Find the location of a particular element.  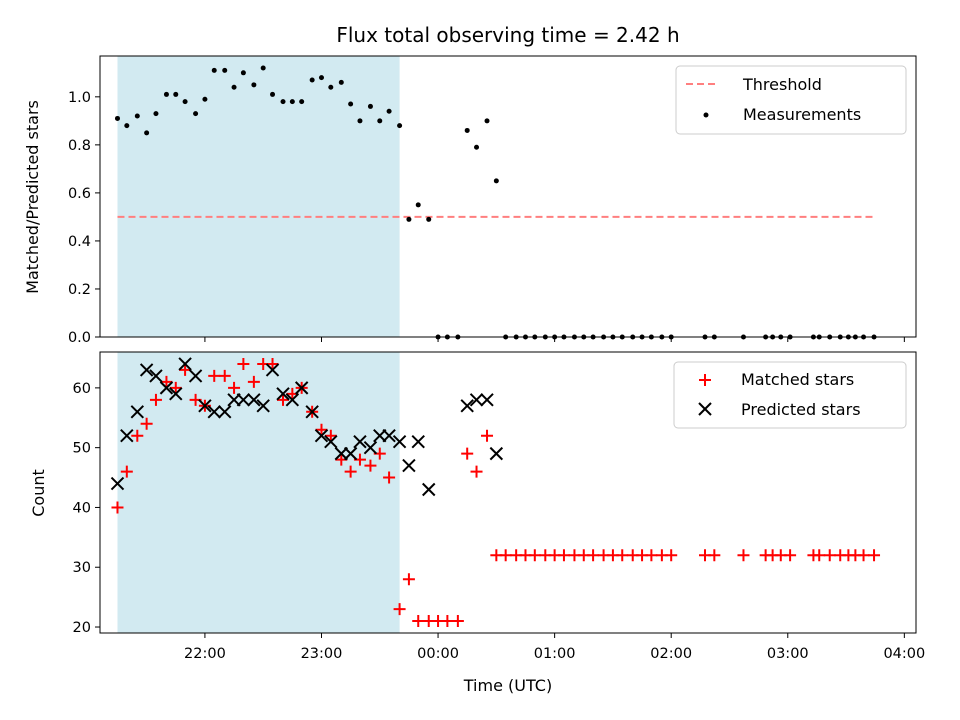

y-tick-label: 30 is located at coordinates (82, 568).